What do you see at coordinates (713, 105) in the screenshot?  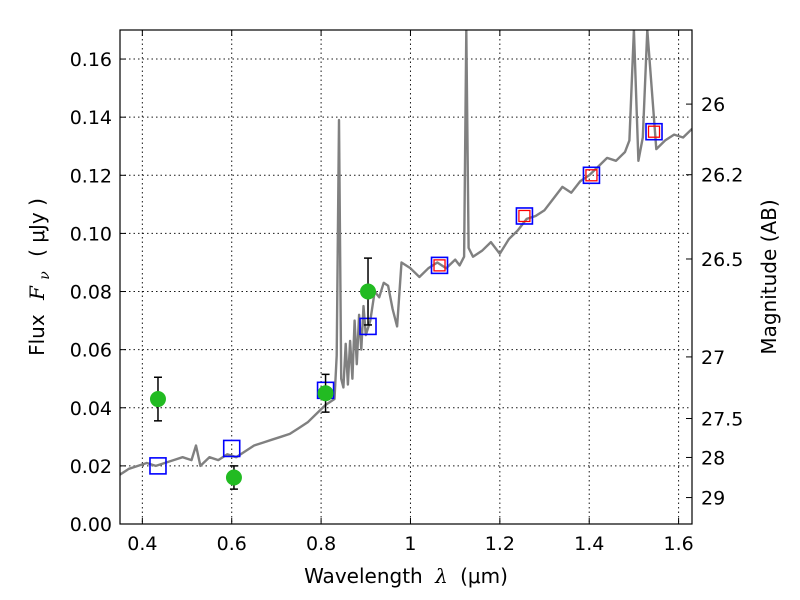 I see `y2-tick-label: 26` at bounding box center [713, 105].